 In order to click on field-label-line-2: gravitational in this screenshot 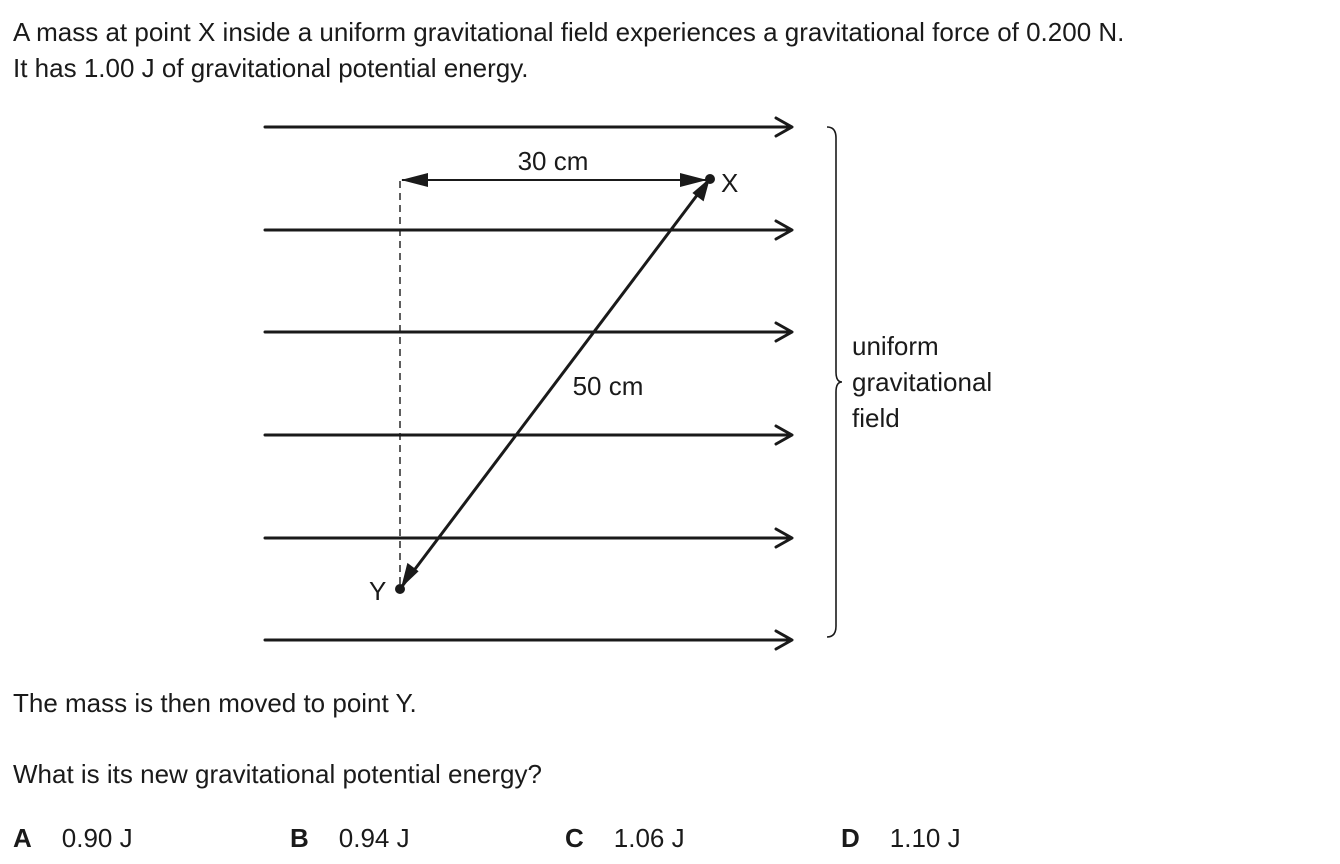, I will do `click(922, 382)`.